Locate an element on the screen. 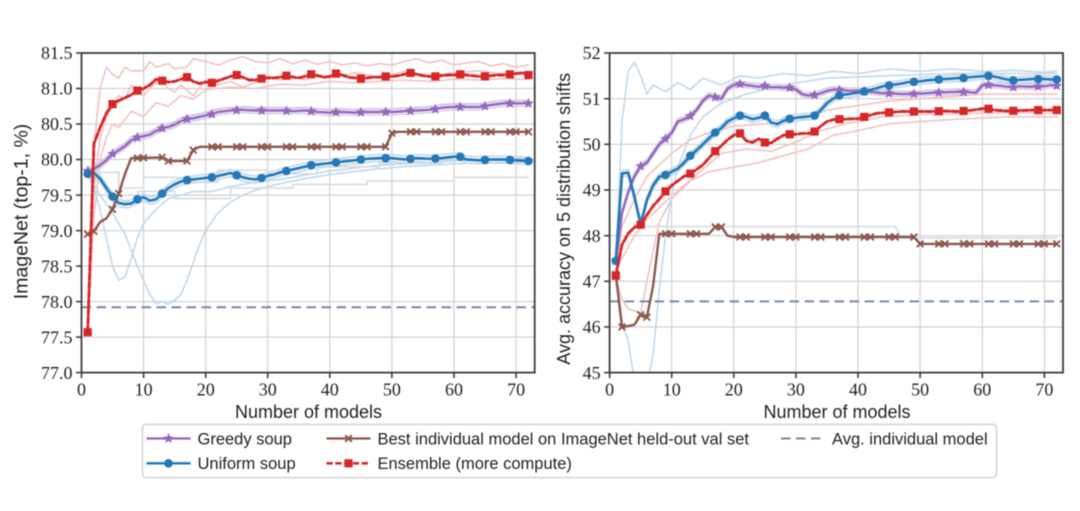  svg-text: 81.0 is located at coordinates (57, 89).